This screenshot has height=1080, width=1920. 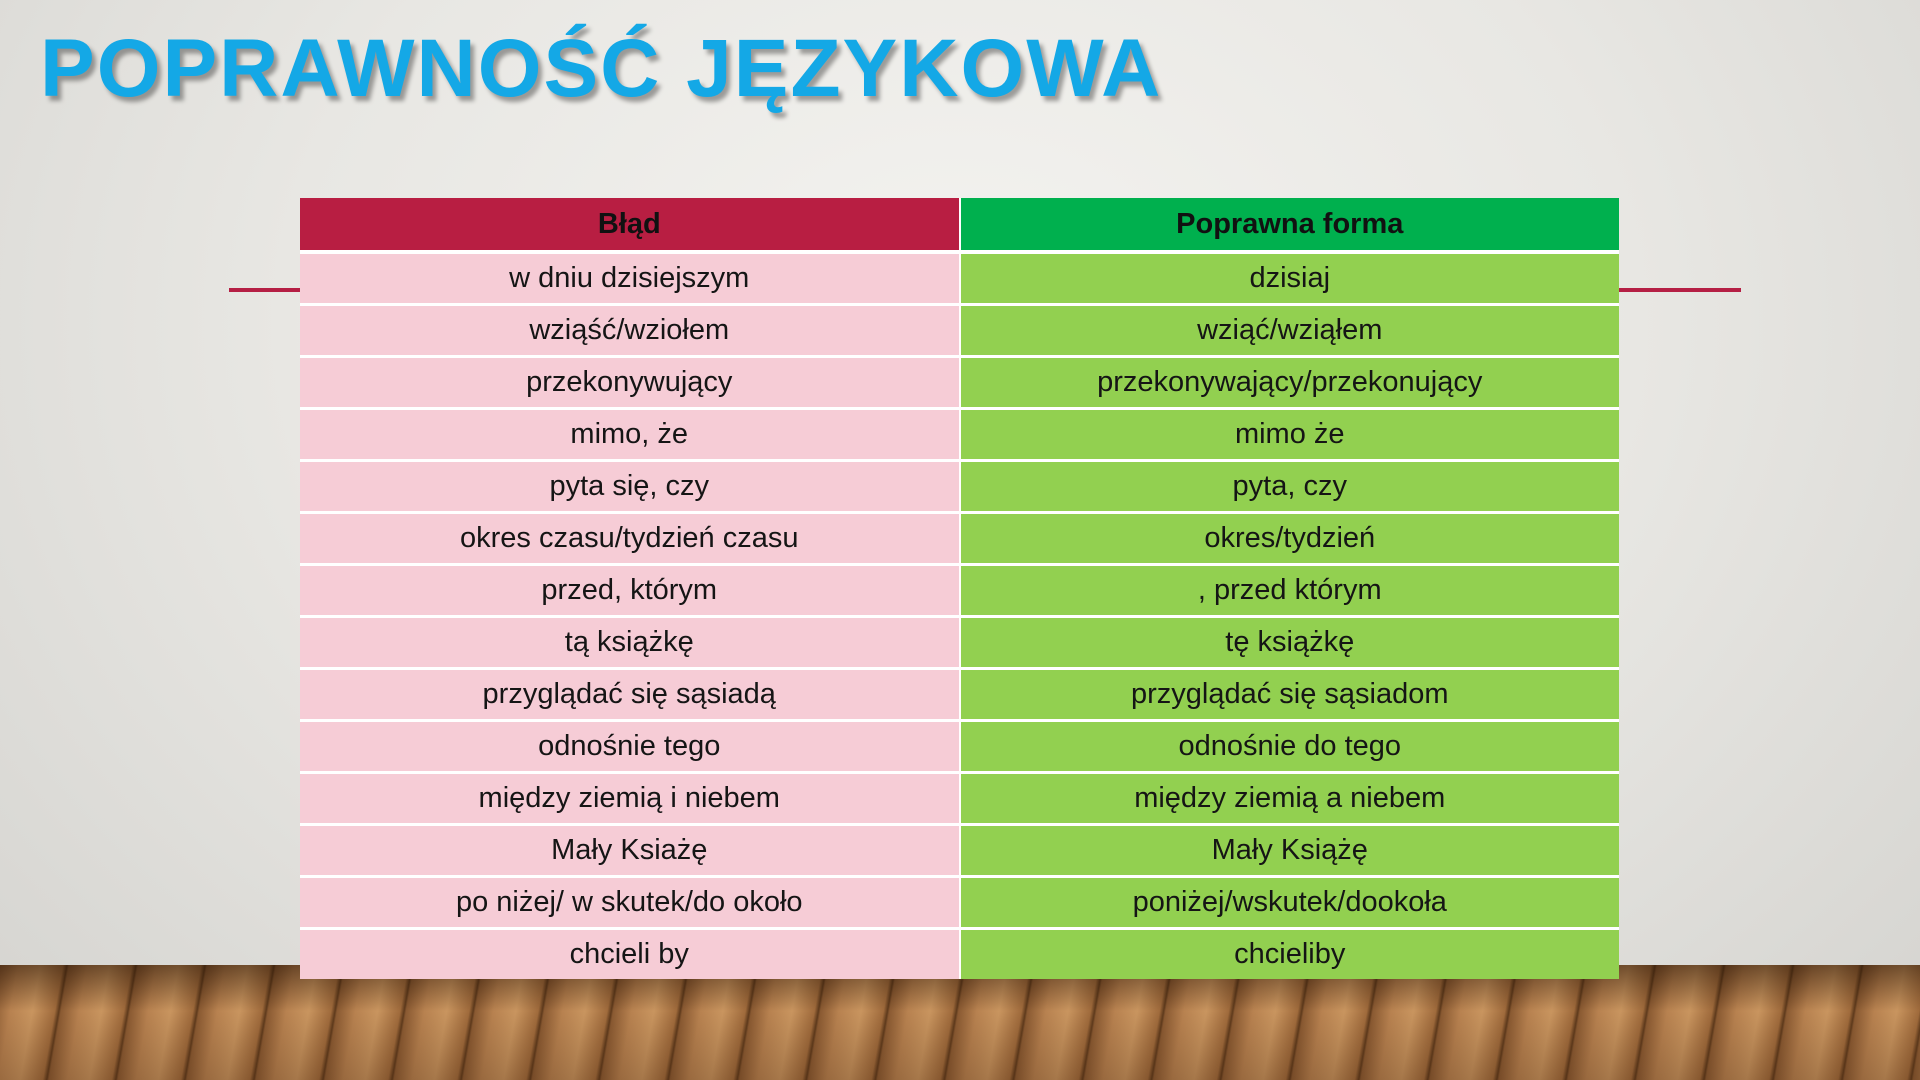 I want to click on table-row: Mały Ksiażę Mały Książę, so click(x=959, y=850).